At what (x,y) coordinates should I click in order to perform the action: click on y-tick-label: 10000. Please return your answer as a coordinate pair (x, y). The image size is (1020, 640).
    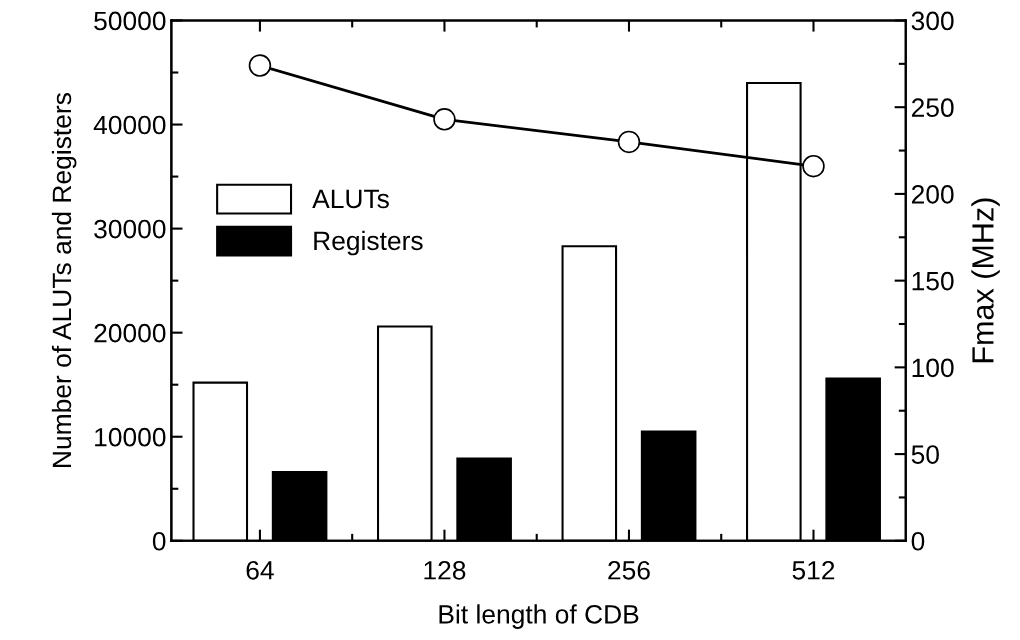
    Looking at the image, I should click on (130, 437).